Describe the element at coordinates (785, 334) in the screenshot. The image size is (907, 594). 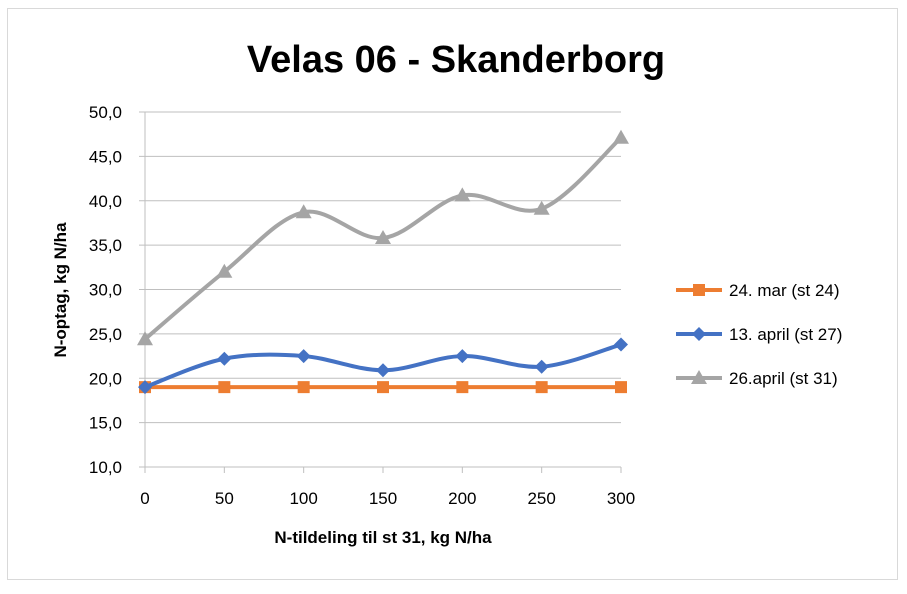
I see `legend-label: 13. april (st 27)` at that location.